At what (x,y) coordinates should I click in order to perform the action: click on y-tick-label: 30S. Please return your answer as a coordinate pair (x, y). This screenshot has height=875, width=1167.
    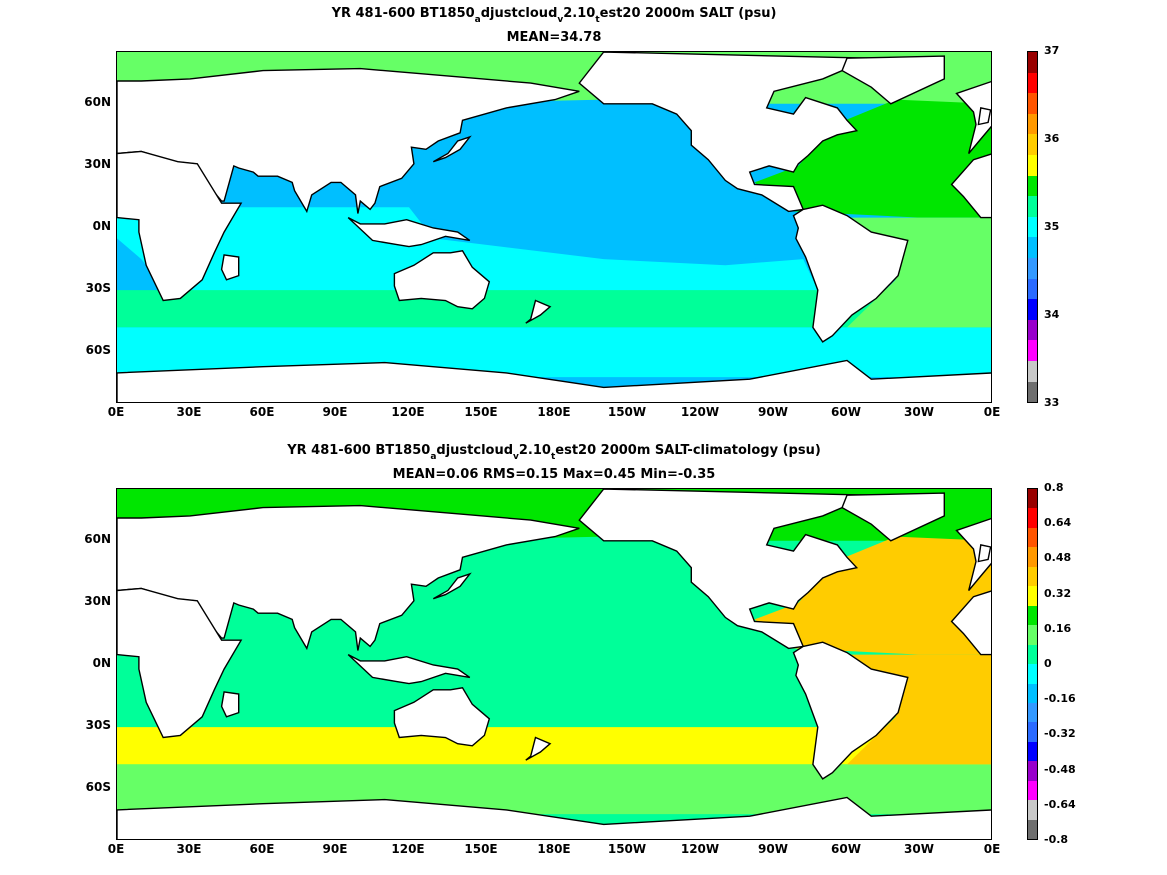
    Looking at the image, I should click on (98, 725).